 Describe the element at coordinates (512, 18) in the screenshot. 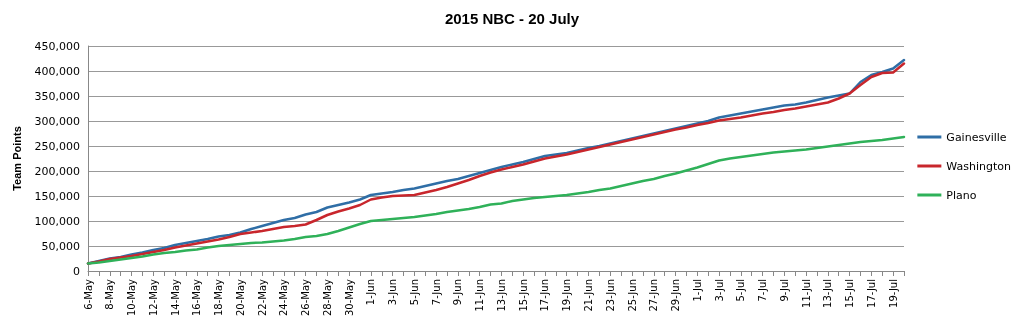

I see `chart-title: 2015 NBC - 20 July` at that location.